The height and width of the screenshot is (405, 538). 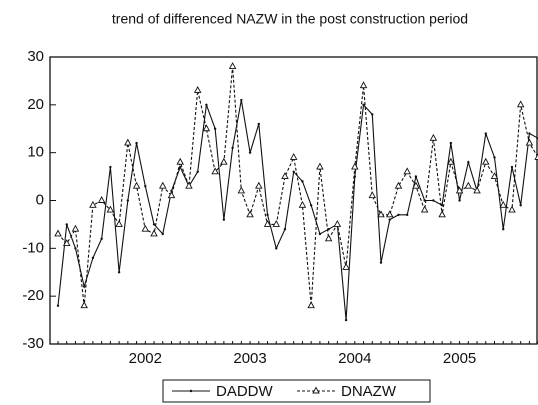 What do you see at coordinates (369, 391) in the screenshot?
I see `legend-label: DNAZW` at bounding box center [369, 391].